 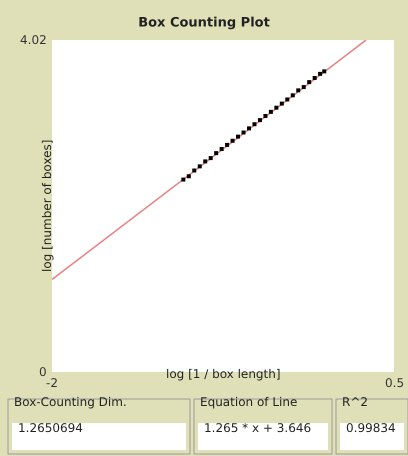 What do you see at coordinates (355, 402) in the screenshot?
I see `text: R^2` at bounding box center [355, 402].